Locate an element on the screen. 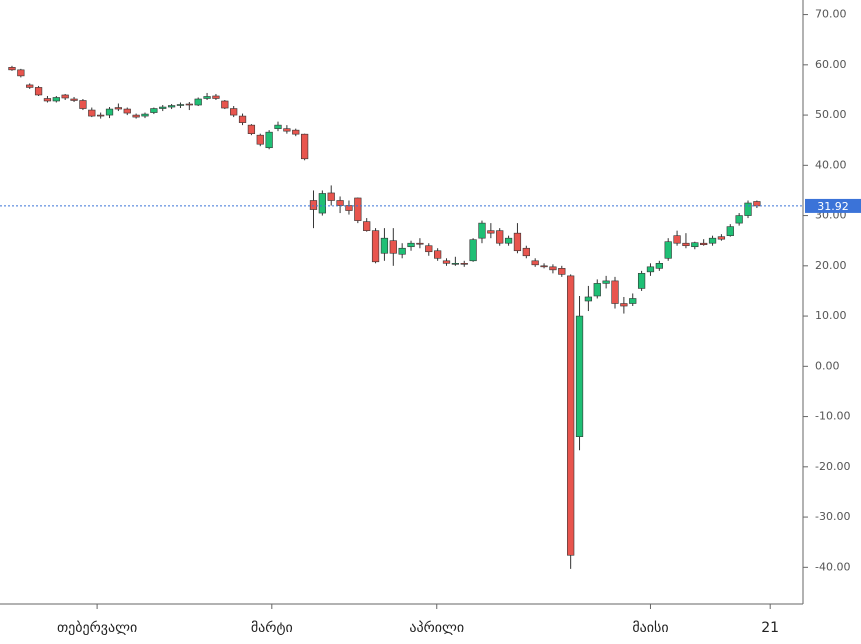  y-tick-label: 40.00 is located at coordinates (831, 164).